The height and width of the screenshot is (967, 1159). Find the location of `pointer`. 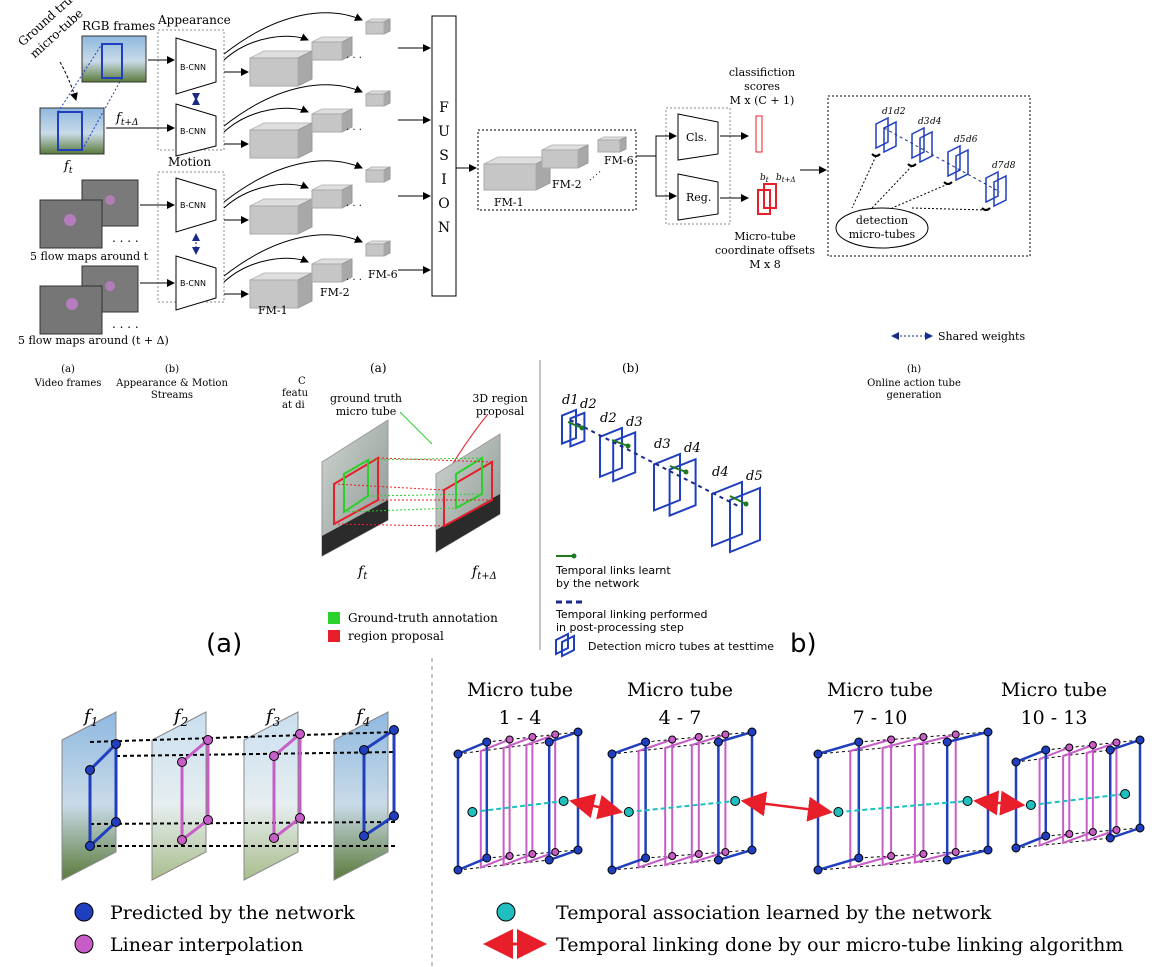

pointer is located at coordinates (864, 182).